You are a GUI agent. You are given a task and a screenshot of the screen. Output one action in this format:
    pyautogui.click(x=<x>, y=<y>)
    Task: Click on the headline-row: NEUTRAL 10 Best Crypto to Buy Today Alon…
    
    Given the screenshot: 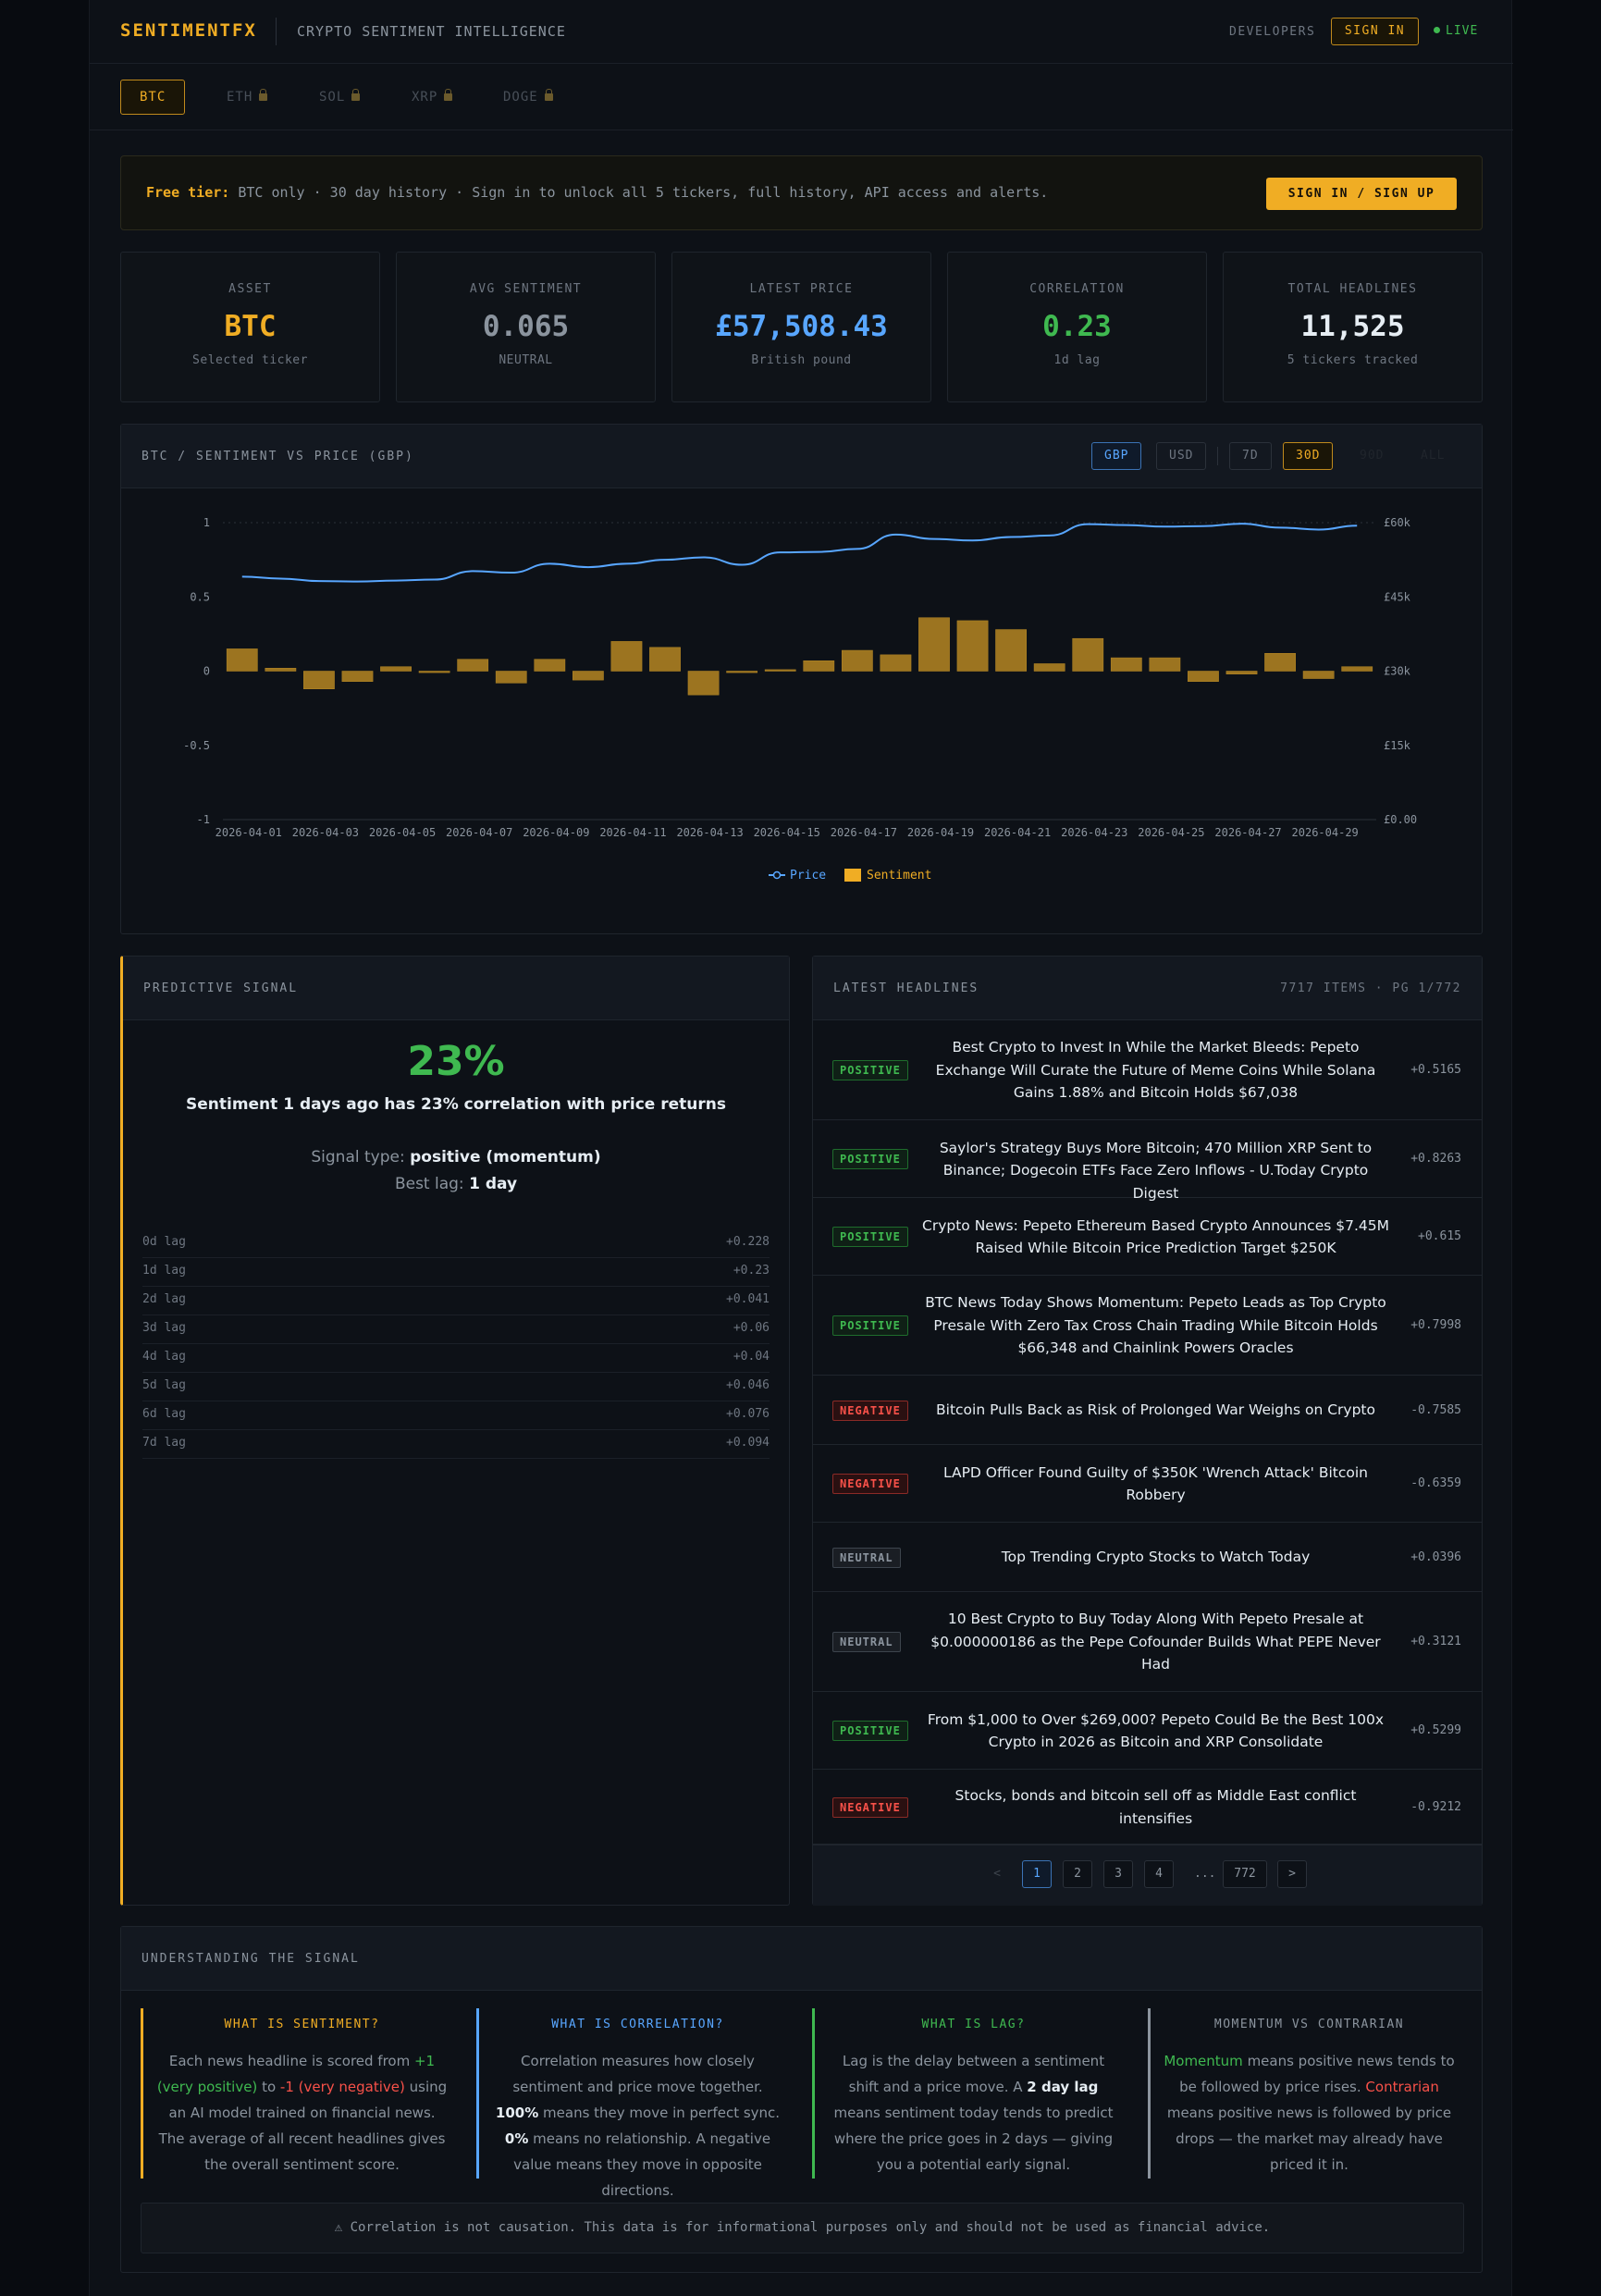 What is the action you would take?
    pyautogui.click(x=1147, y=1642)
    